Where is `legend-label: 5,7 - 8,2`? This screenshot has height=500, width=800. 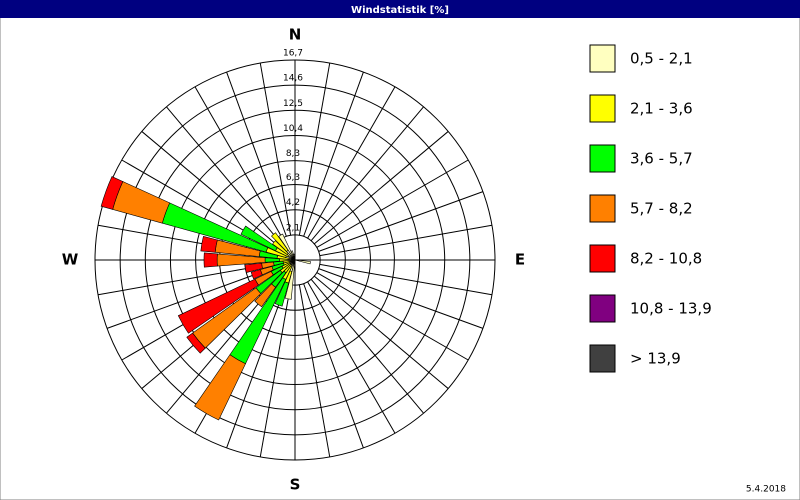 legend-label: 5,7 - 8,2 is located at coordinates (661, 209).